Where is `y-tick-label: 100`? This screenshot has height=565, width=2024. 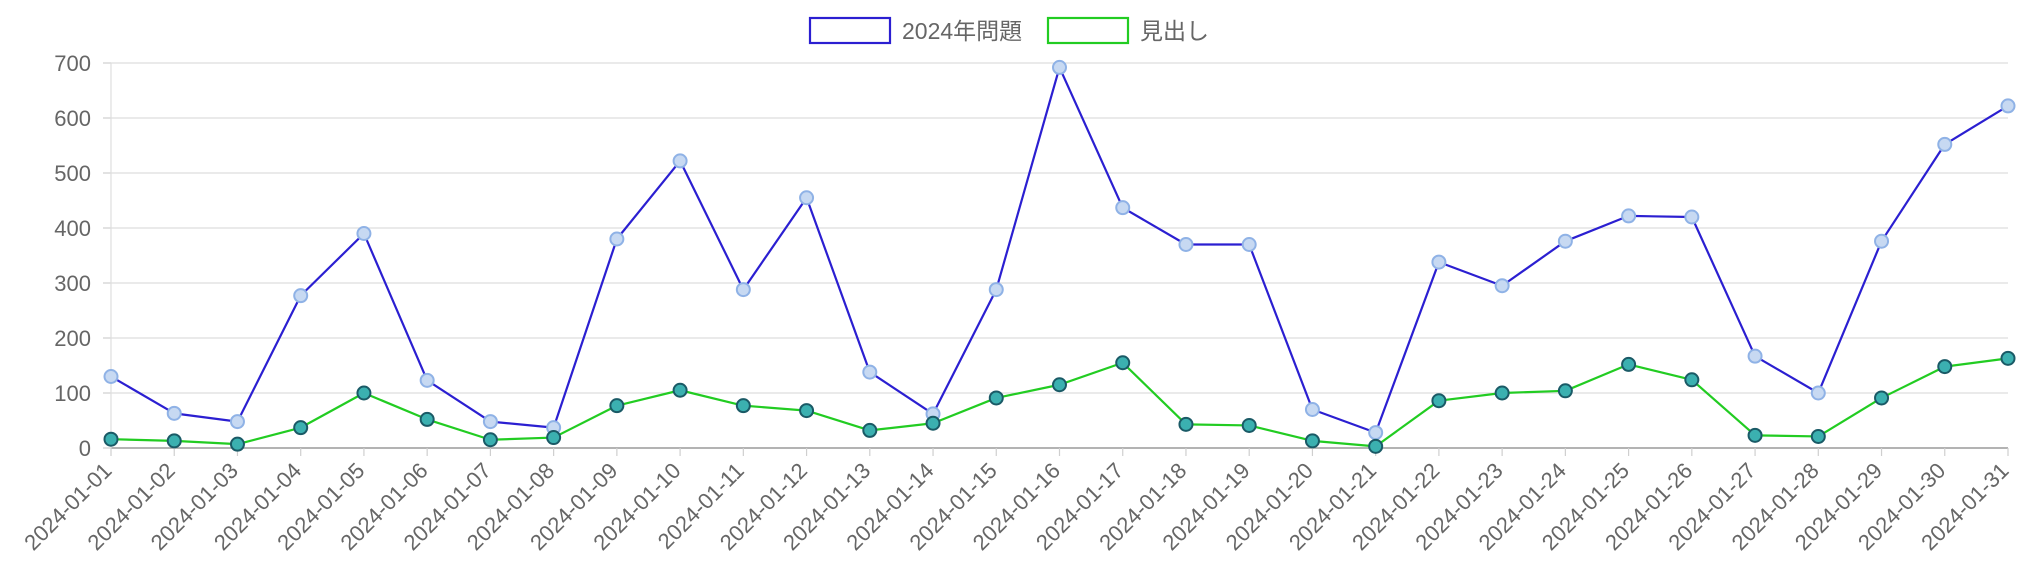 y-tick-label: 100 is located at coordinates (72, 393).